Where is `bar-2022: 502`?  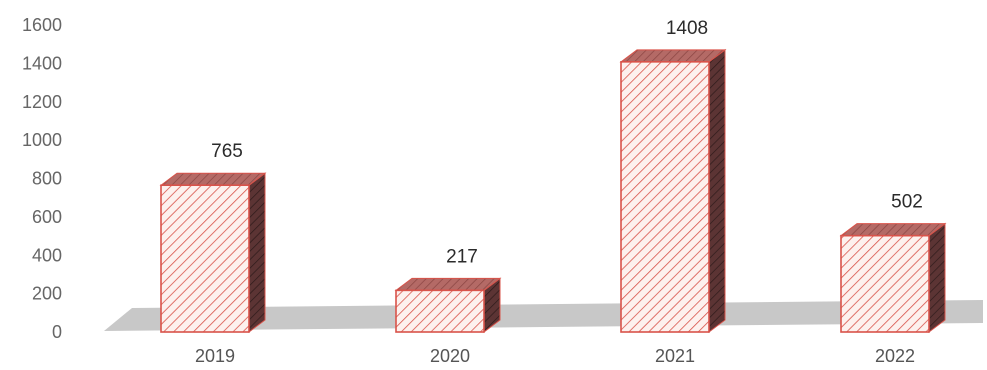 bar-2022: 502 is located at coordinates (893, 262).